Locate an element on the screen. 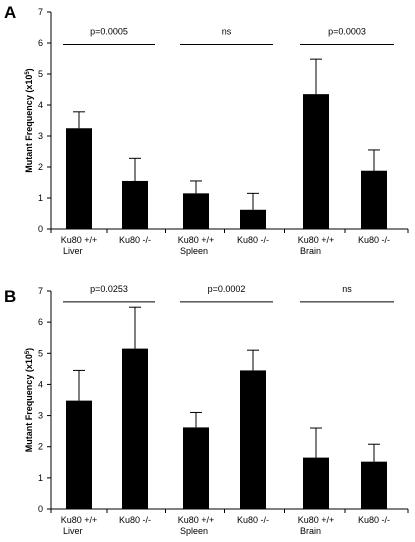  significance-label: p=0.0003 is located at coordinates (347, 32).